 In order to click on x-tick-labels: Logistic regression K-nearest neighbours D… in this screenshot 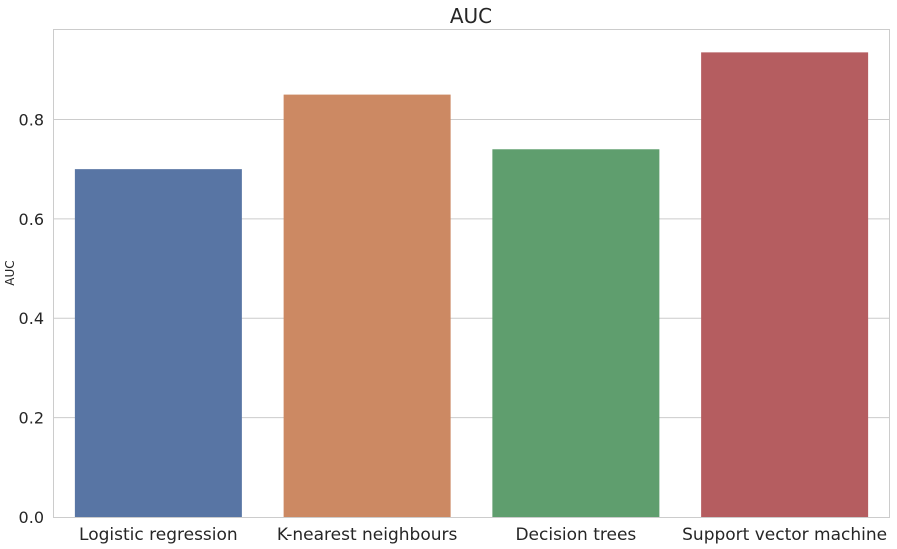, I will do `click(483, 535)`.